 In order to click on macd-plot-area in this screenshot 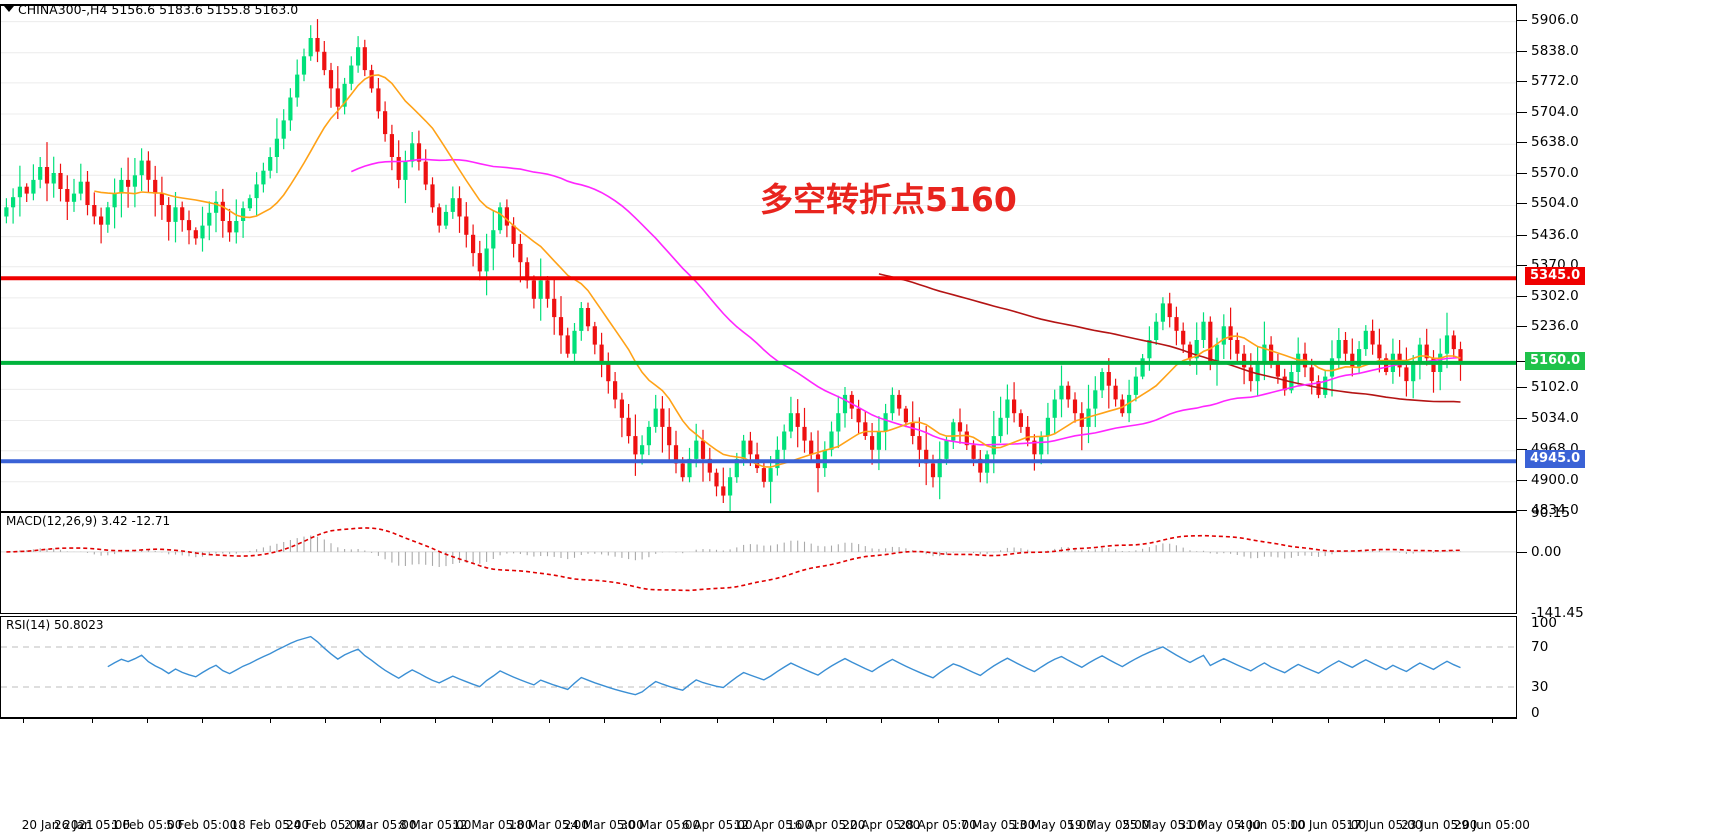, I will do `click(758, 563)`.